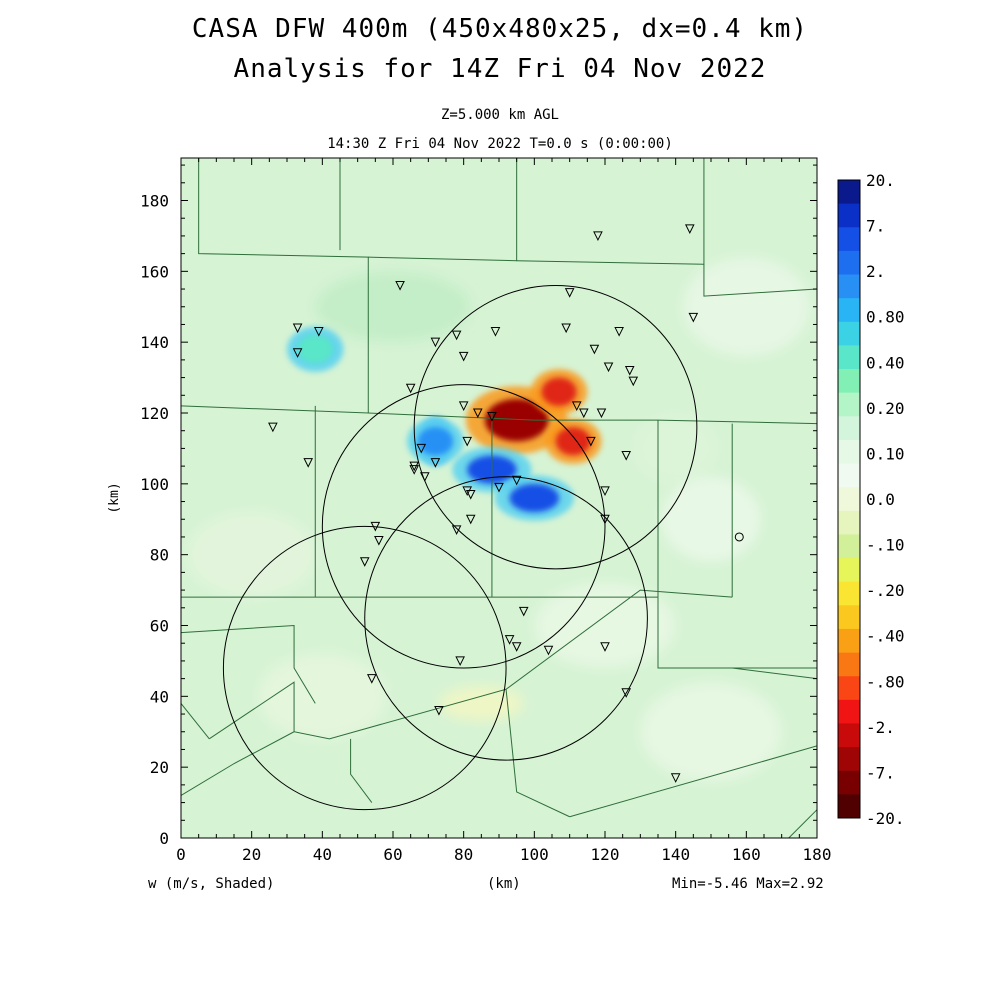 Image resolution: width=1000 pixels, height=1000 pixels. Describe the element at coordinates (885, 545) in the screenshot. I see `colorbar-label: -.10` at that location.